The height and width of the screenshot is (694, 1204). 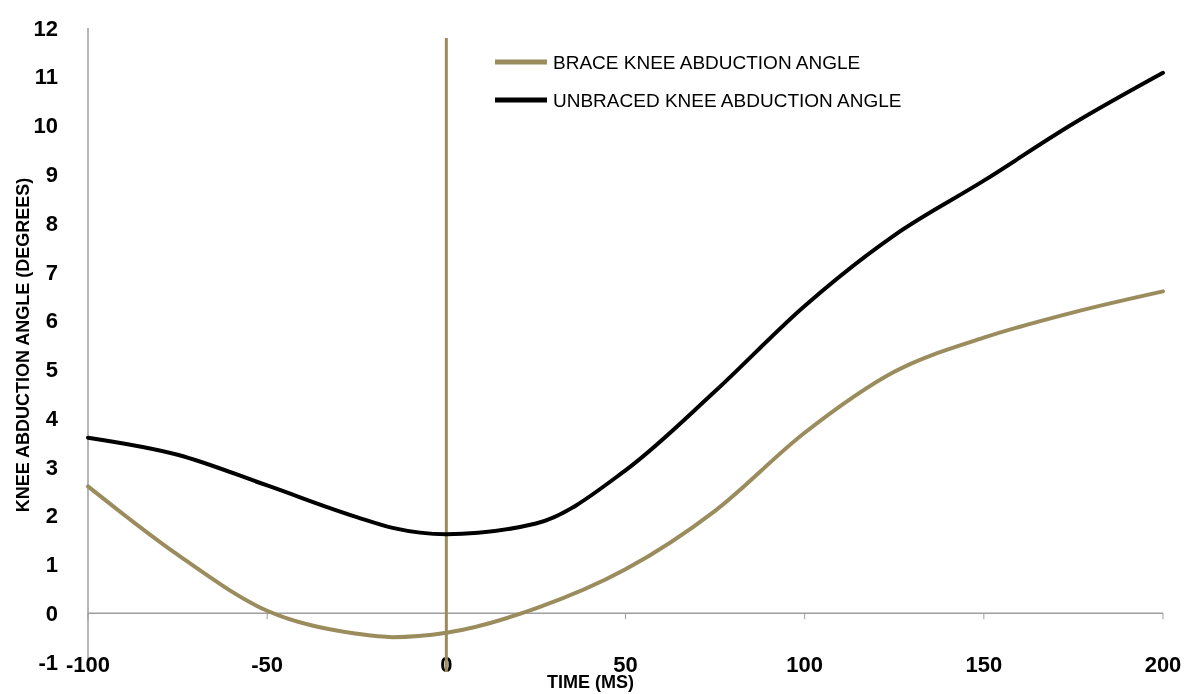 What do you see at coordinates (51, 613) in the screenshot?
I see `y-tick-label: 0` at bounding box center [51, 613].